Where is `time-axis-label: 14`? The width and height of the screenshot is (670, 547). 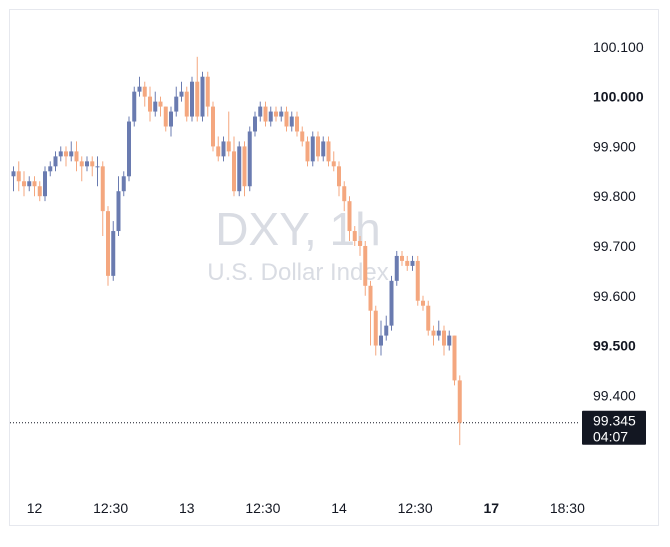
time-axis-label: 14 is located at coordinates (339, 508).